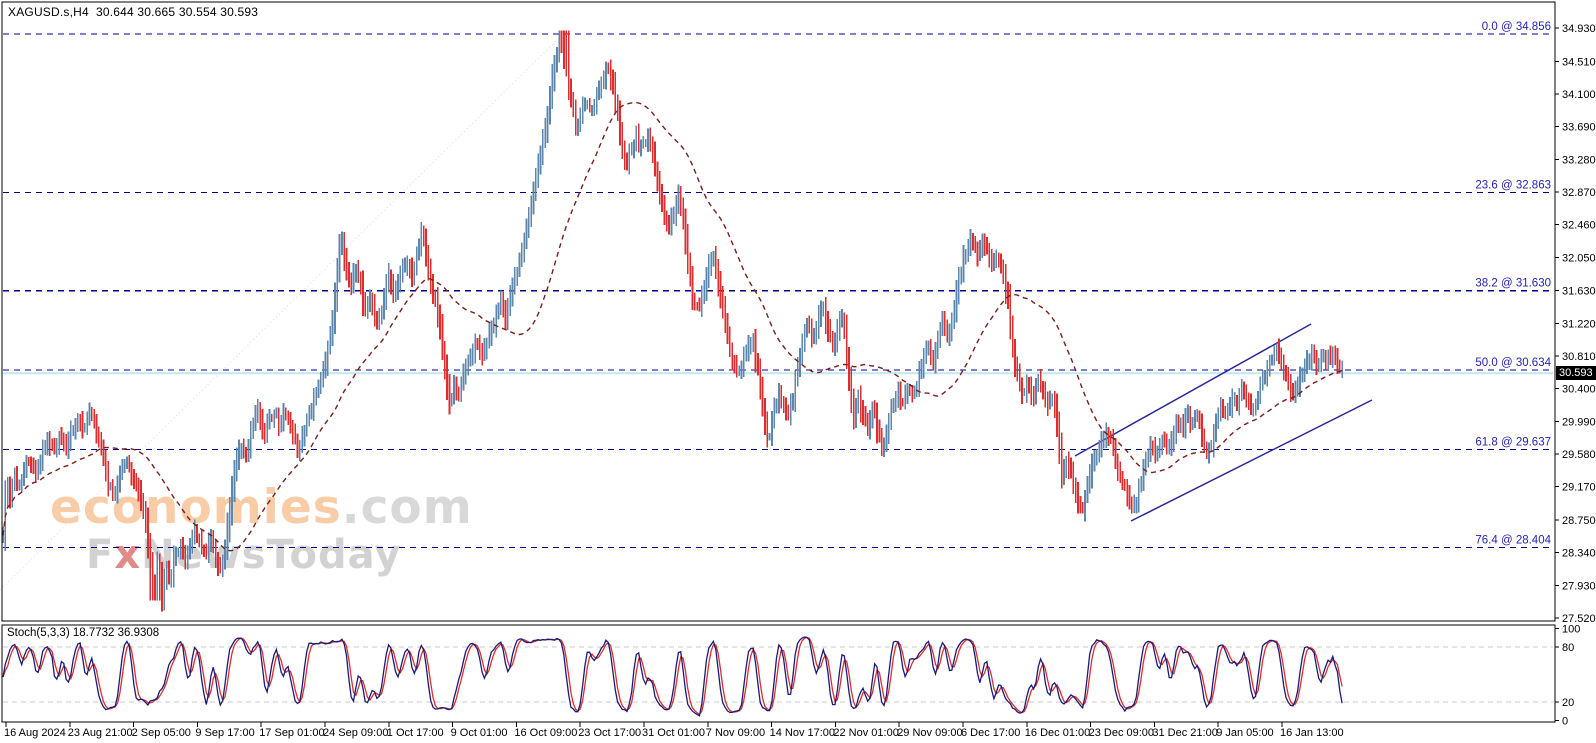  Describe the element at coordinates (1513, 541) in the screenshot. I see `fib-level-label: 76.4 @ 28.404` at that location.